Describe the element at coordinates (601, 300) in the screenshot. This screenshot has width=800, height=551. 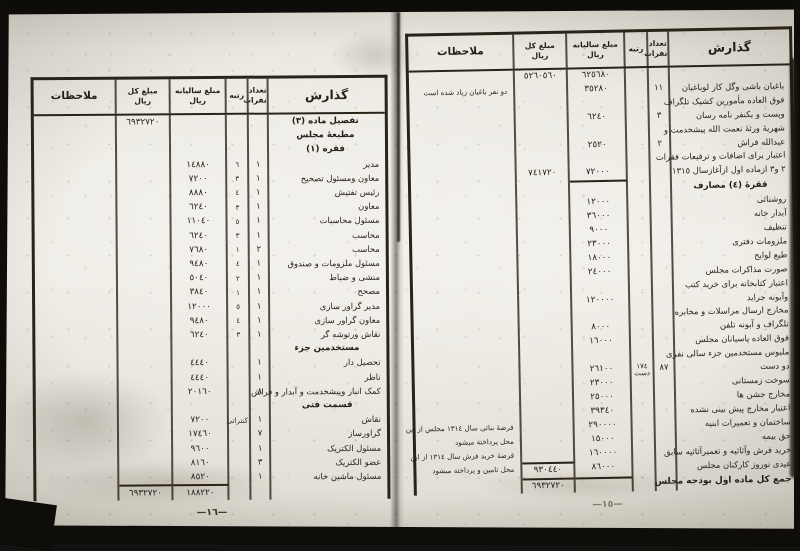
I see `row-annual-amount: ١٢٠٠٠٠` at that location.